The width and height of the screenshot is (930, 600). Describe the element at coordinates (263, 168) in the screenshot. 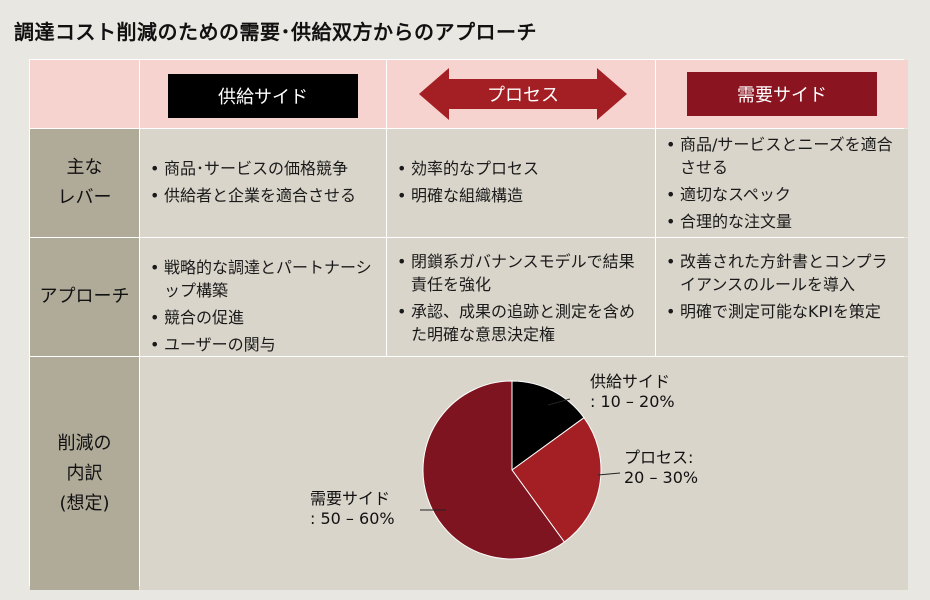

I see `list-item: 商品･サービスの価格競争` at that location.